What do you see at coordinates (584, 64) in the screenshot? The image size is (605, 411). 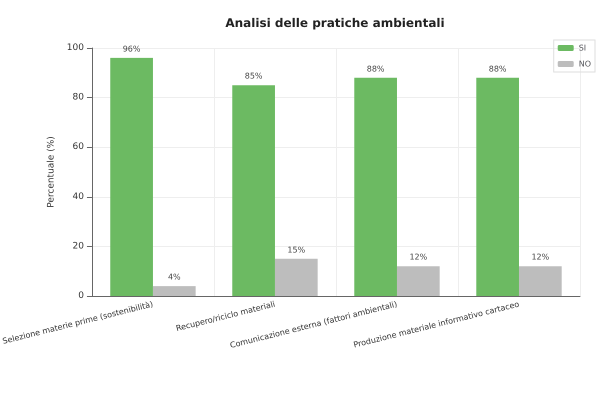 I see `legend-label: NO` at bounding box center [584, 64].